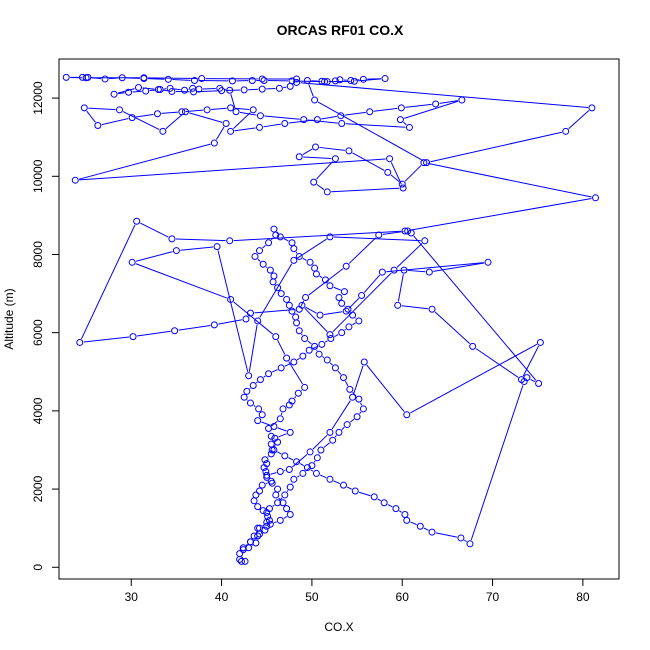 The image size is (650, 650). Describe the element at coordinates (38, 567) in the screenshot. I see `y-tick-label: 0` at that location.